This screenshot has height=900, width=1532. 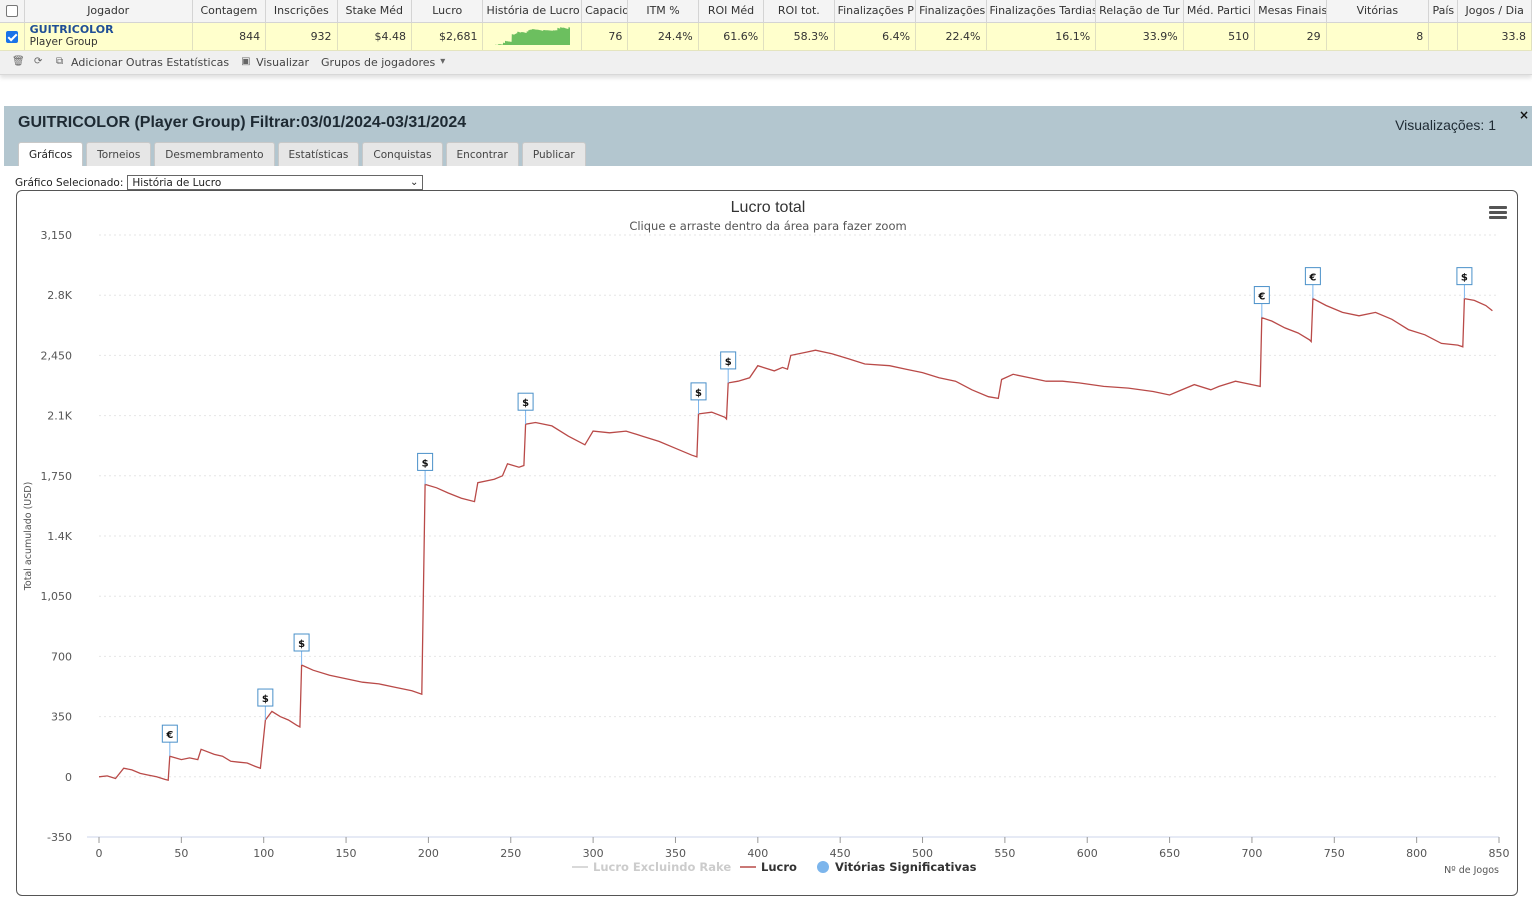 What do you see at coordinates (263, 853) in the screenshot?
I see `x-tick-label: 100` at bounding box center [263, 853].